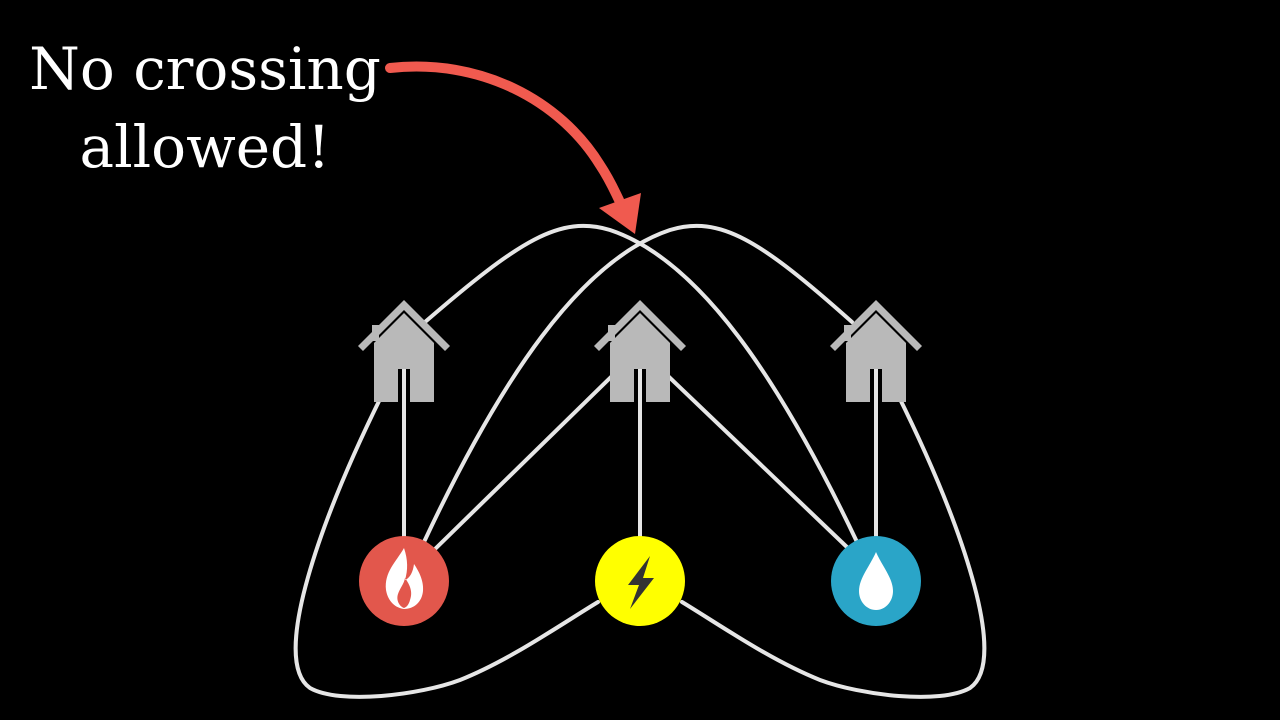  I want to click on edge-house-left-electric, so click(446, 545).